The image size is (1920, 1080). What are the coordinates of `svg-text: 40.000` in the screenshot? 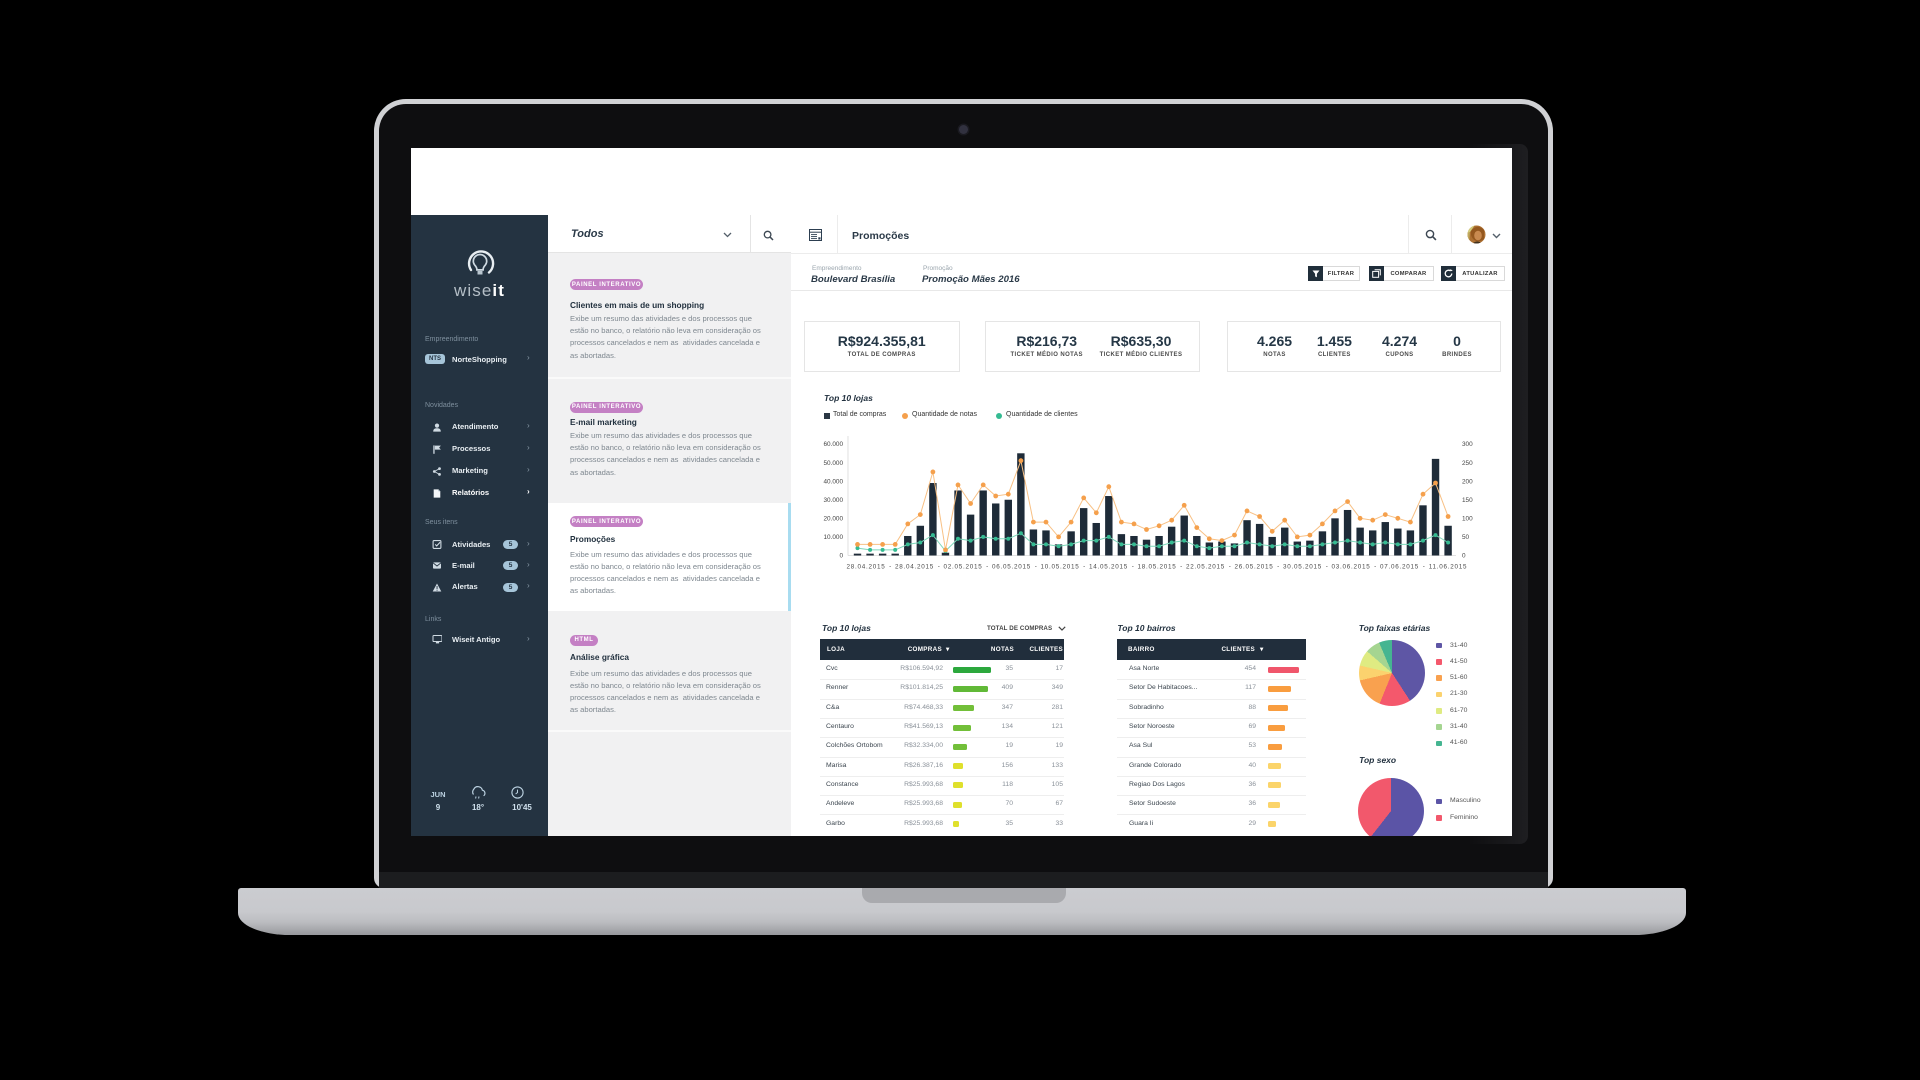 It's located at (833, 481).